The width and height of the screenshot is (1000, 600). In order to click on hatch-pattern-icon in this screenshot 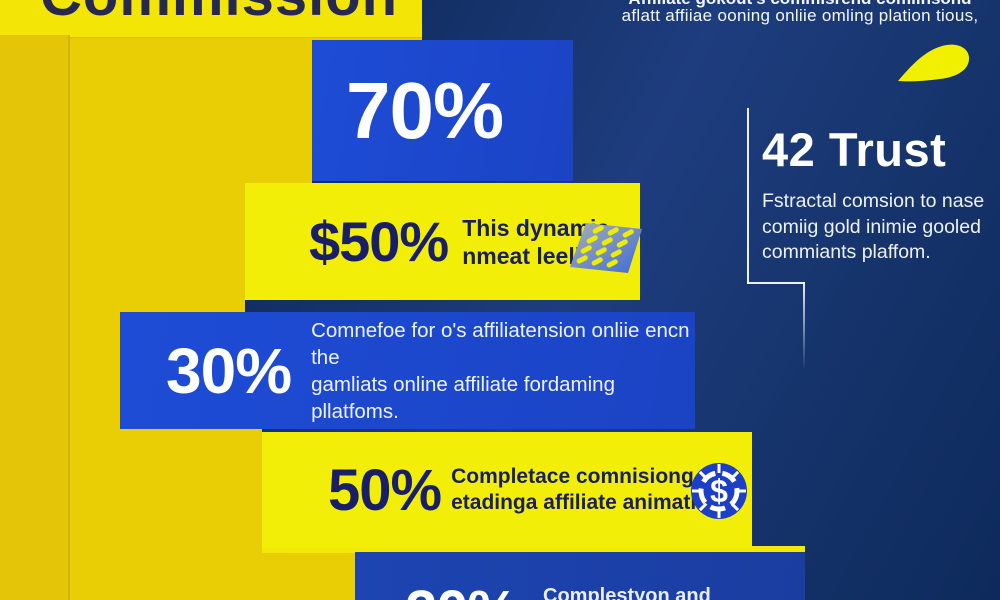, I will do `click(606, 248)`.